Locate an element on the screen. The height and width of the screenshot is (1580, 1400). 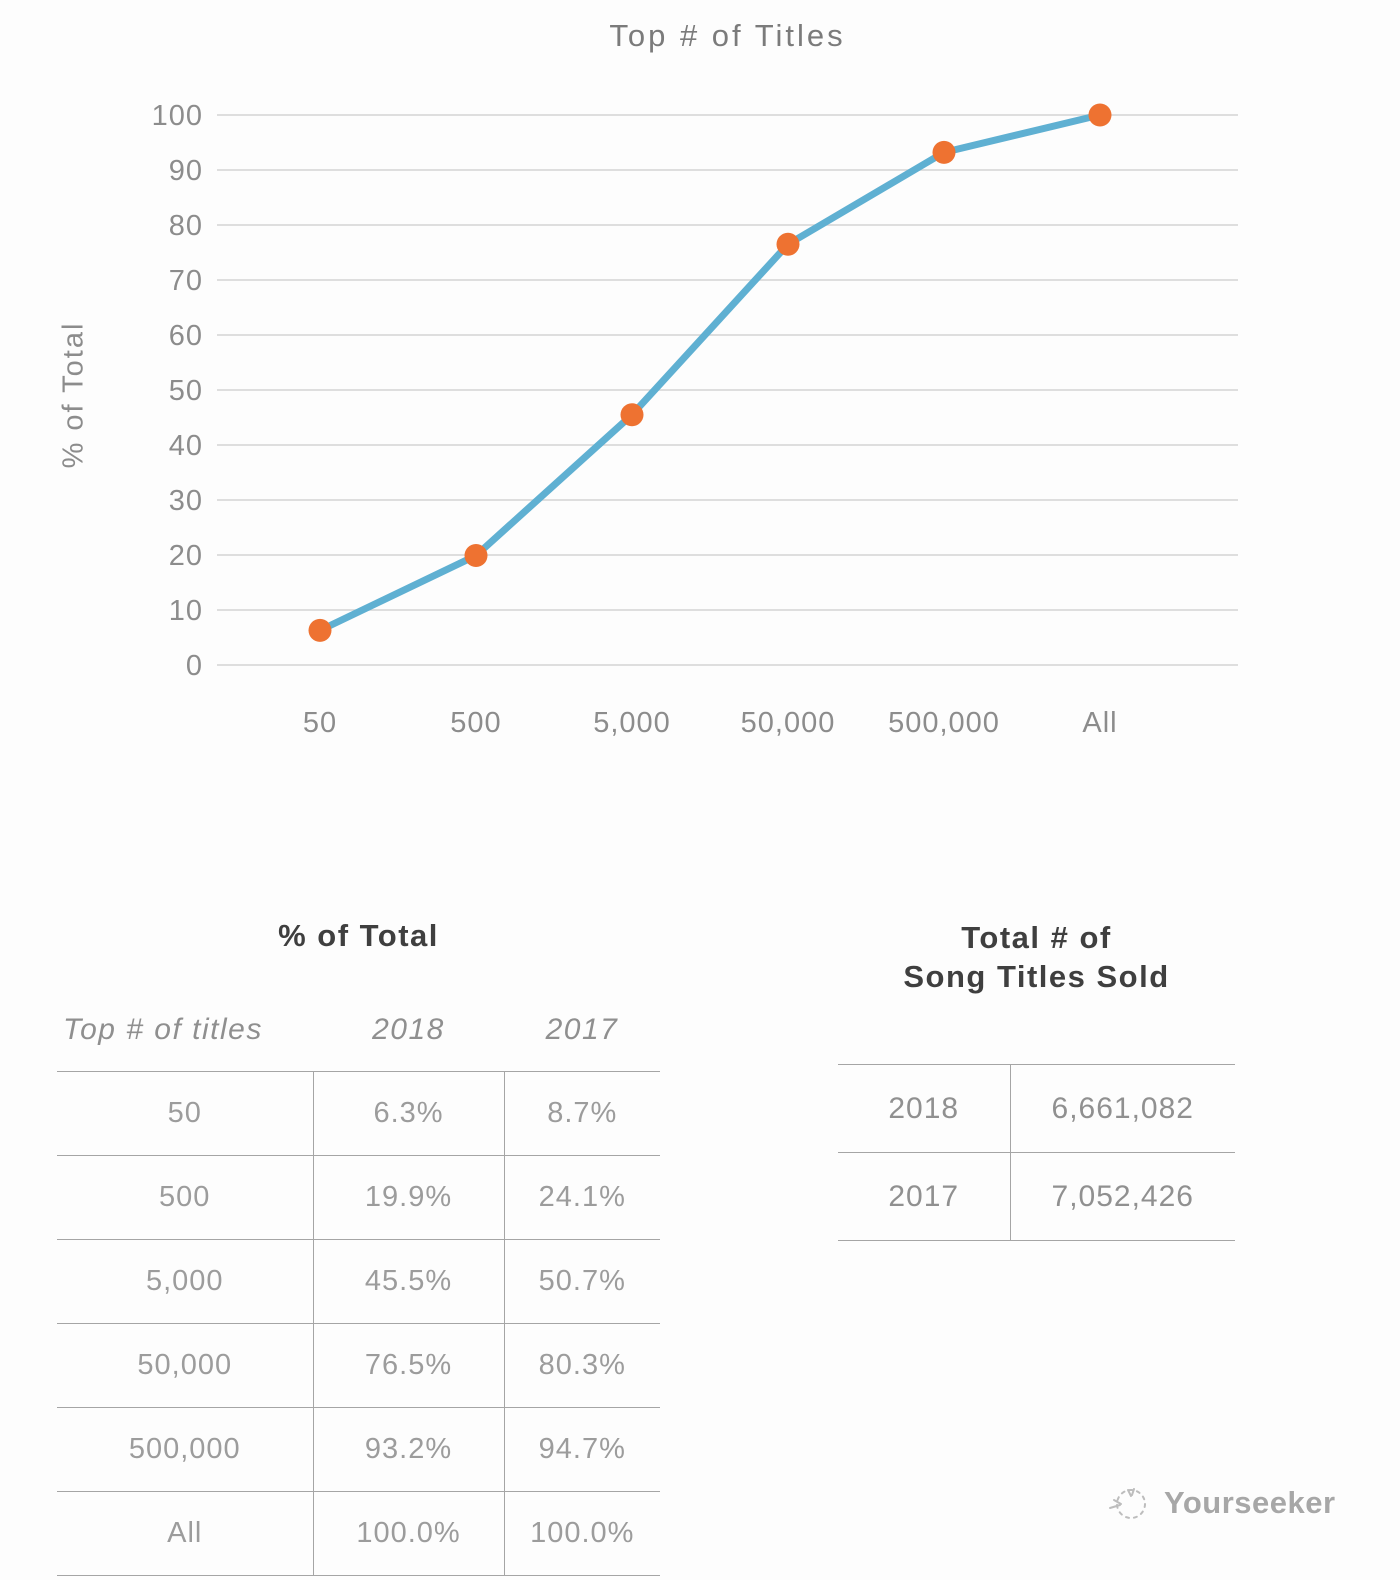
watermark-label: Yourseeker is located at coordinates (1250, 1502).